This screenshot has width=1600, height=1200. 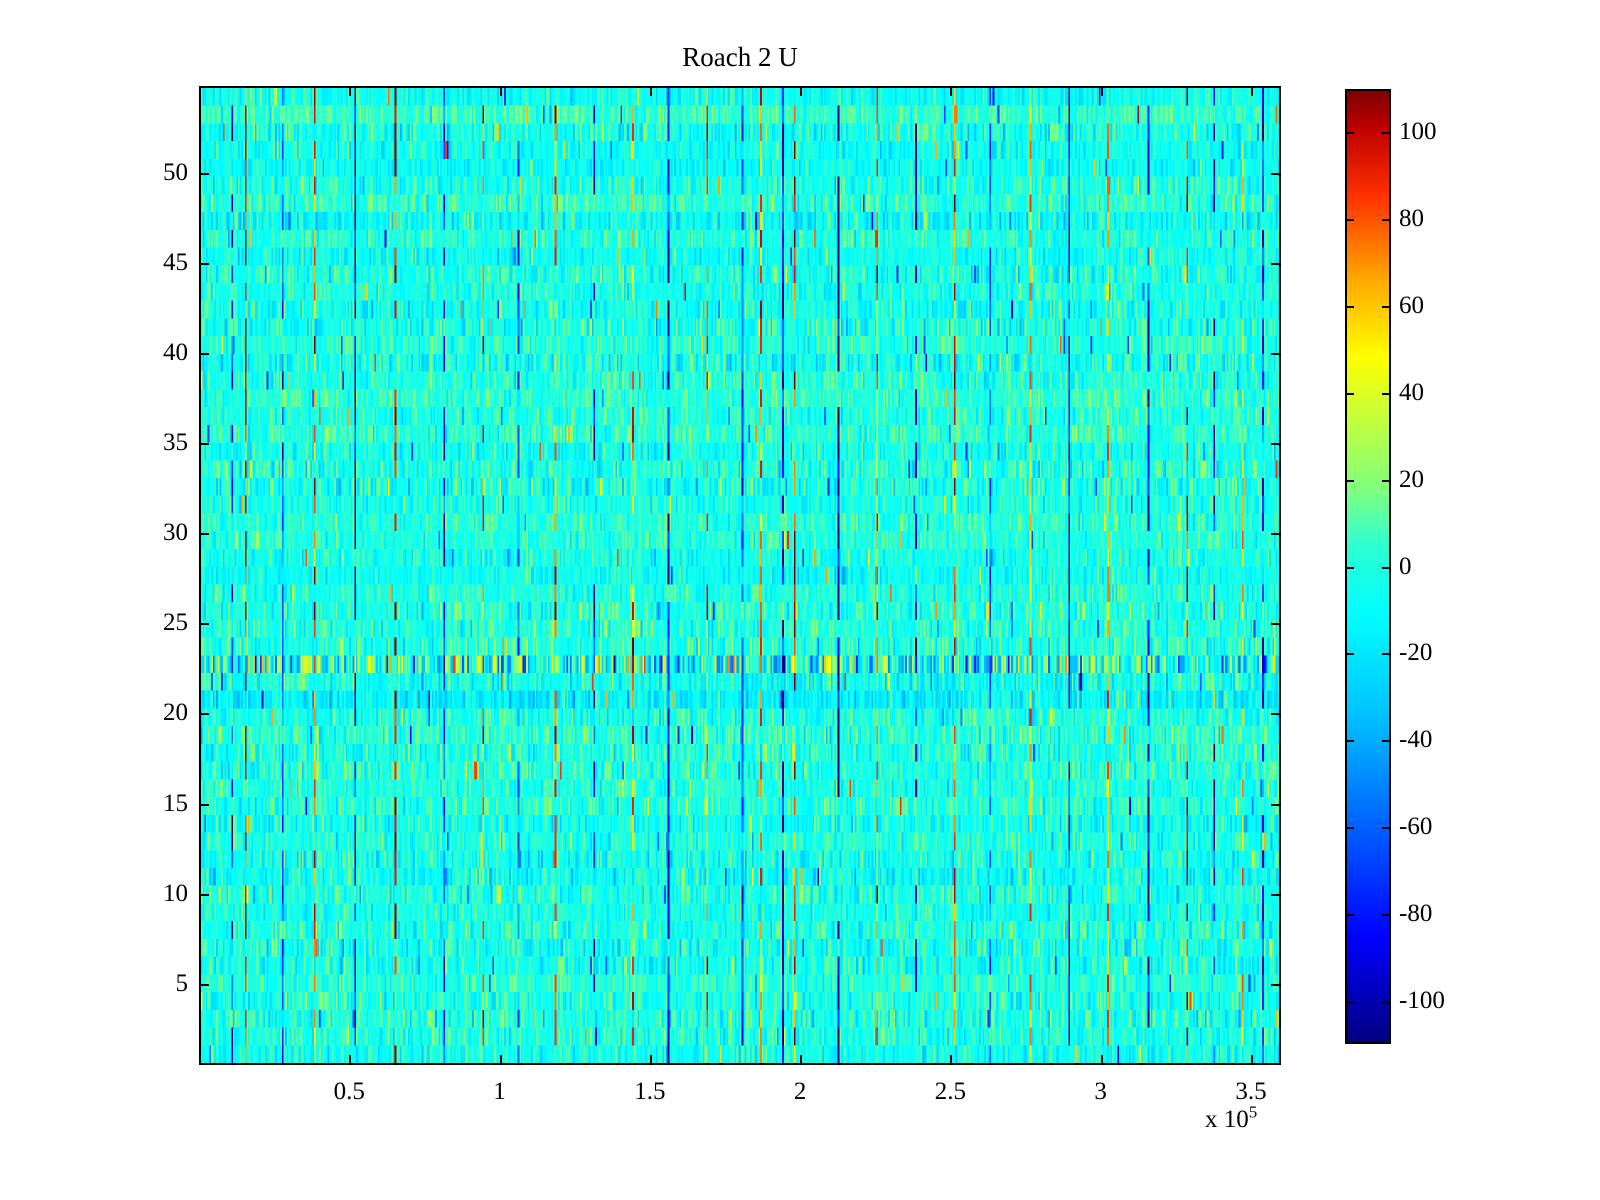 I want to click on x-tick-label: 1, so click(x=499, y=1091).